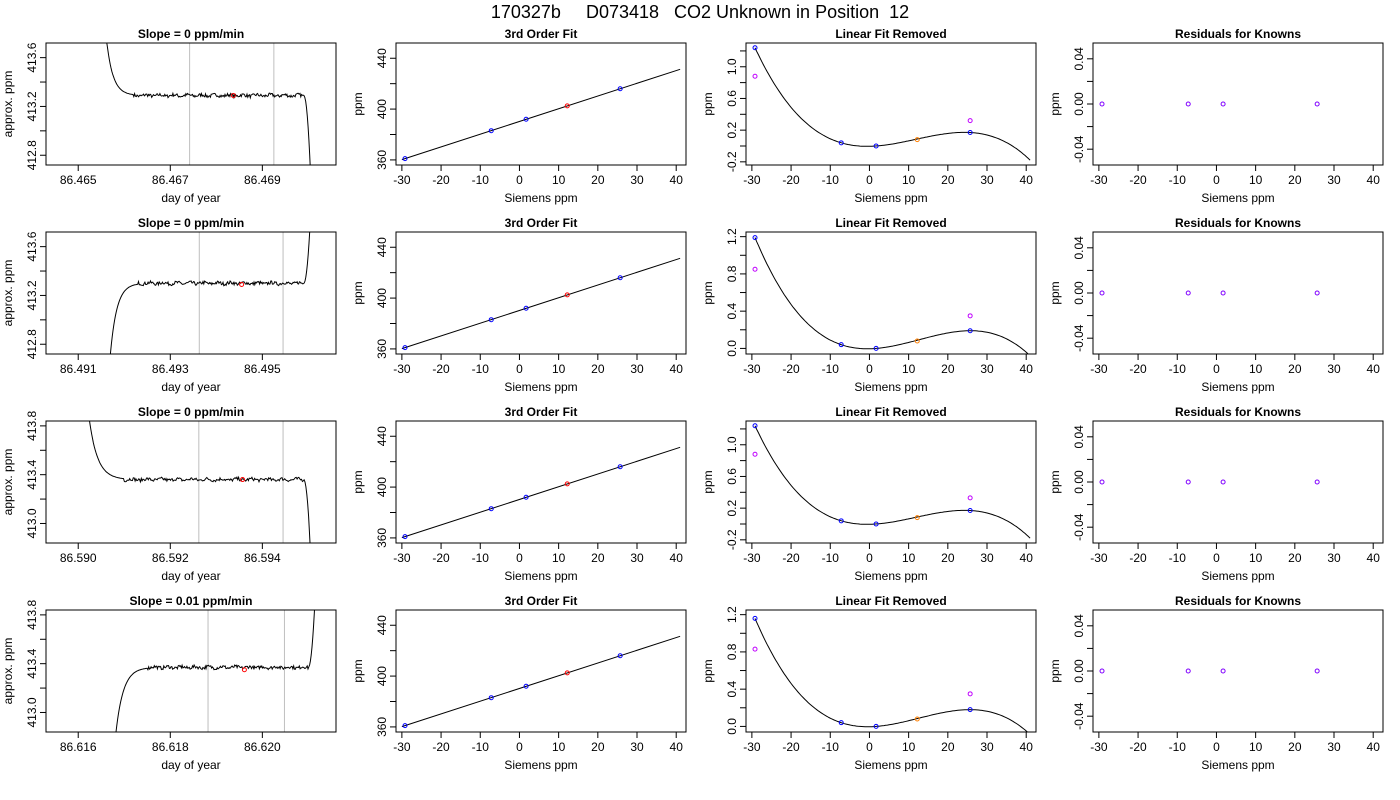 The image size is (1400, 800). What do you see at coordinates (382, 436) in the screenshot?
I see `y-tick-label: 440` at bounding box center [382, 436].